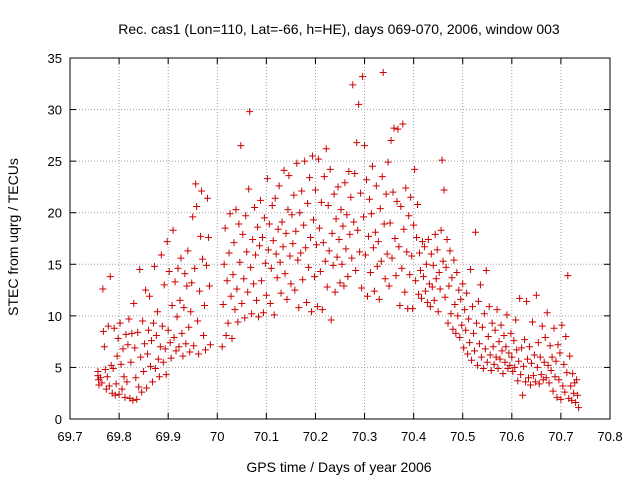 The image size is (640, 480). Describe the element at coordinates (462, 436) in the screenshot. I see `x-tick-label: 70.5` at that location.